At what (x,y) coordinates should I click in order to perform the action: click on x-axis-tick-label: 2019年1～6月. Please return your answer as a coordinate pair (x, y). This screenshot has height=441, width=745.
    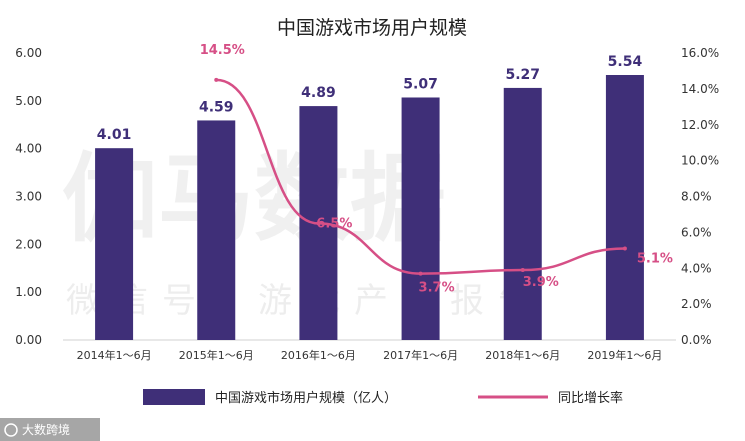
    Looking at the image, I should click on (624, 355).